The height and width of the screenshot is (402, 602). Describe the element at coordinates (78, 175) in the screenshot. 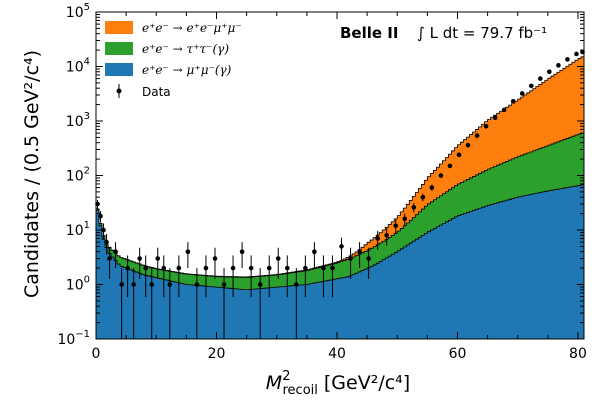

I see `y-tick-label: 10²` at that location.